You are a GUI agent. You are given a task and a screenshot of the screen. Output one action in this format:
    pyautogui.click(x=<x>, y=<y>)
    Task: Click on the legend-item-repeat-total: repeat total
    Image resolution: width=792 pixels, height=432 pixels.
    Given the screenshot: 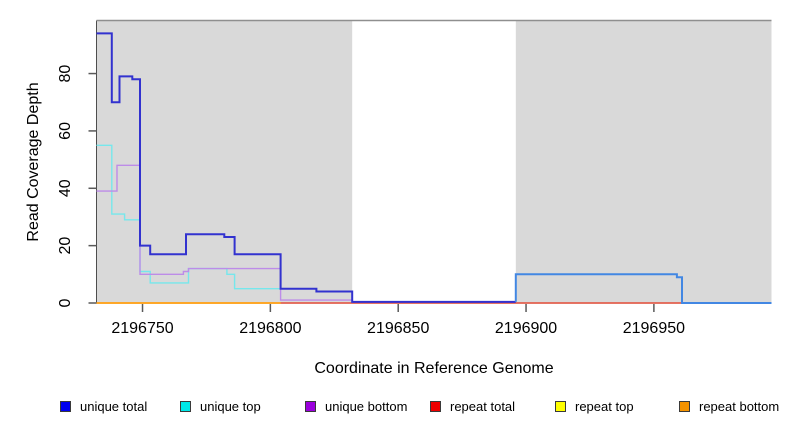 What is the action you would take?
    pyautogui.click(x=472, y=406)
    